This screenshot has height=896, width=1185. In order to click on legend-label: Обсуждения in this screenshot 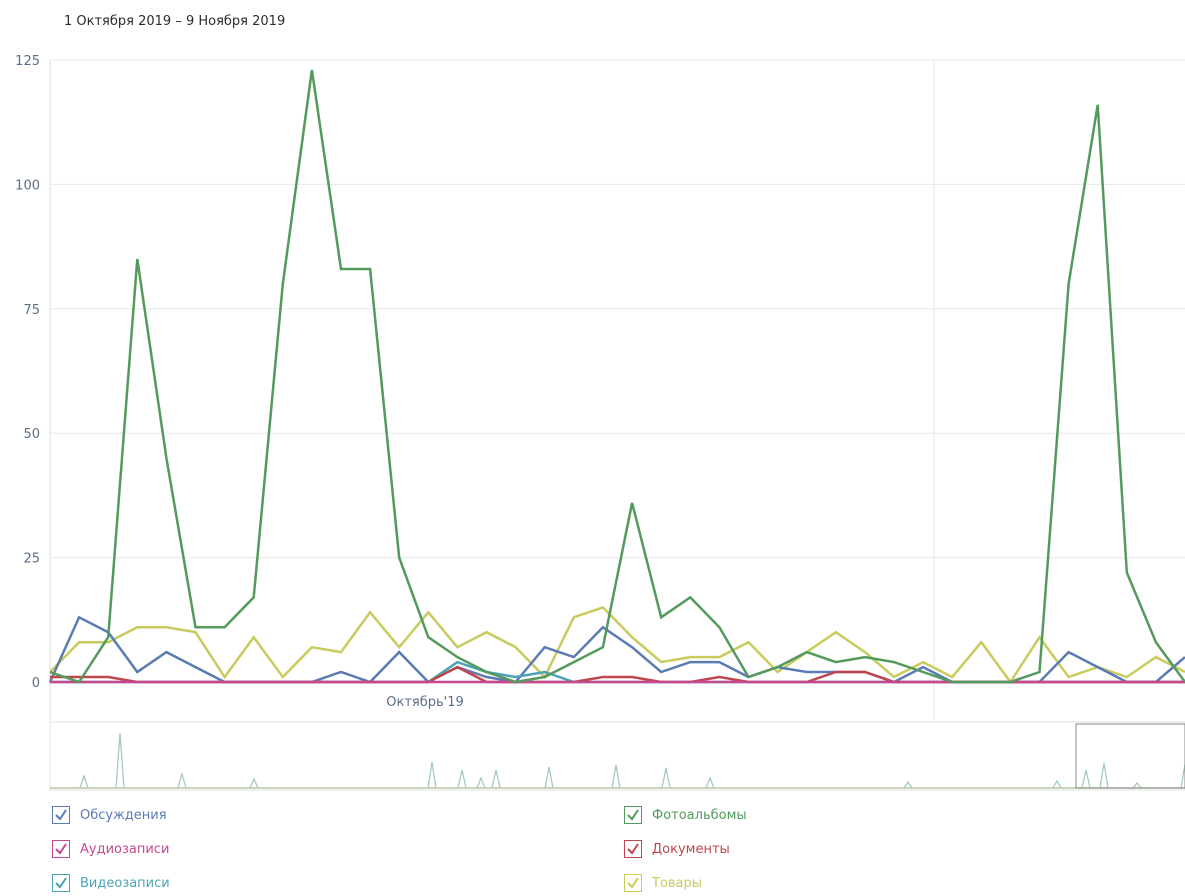, I will do `click(123, 815)`.